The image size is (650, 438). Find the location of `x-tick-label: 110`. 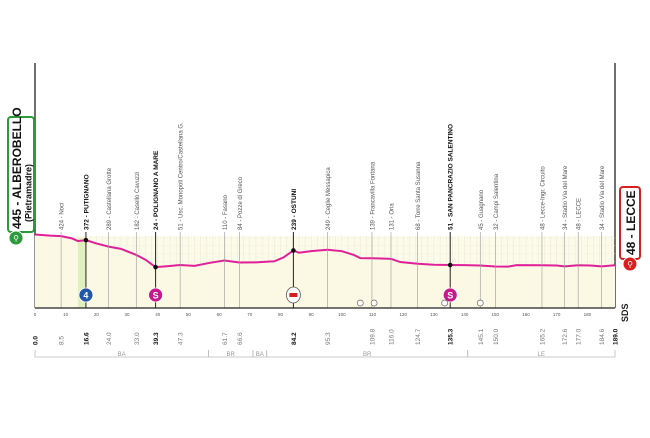

x-tick-label: 110 is located at coordinates (373, 314).